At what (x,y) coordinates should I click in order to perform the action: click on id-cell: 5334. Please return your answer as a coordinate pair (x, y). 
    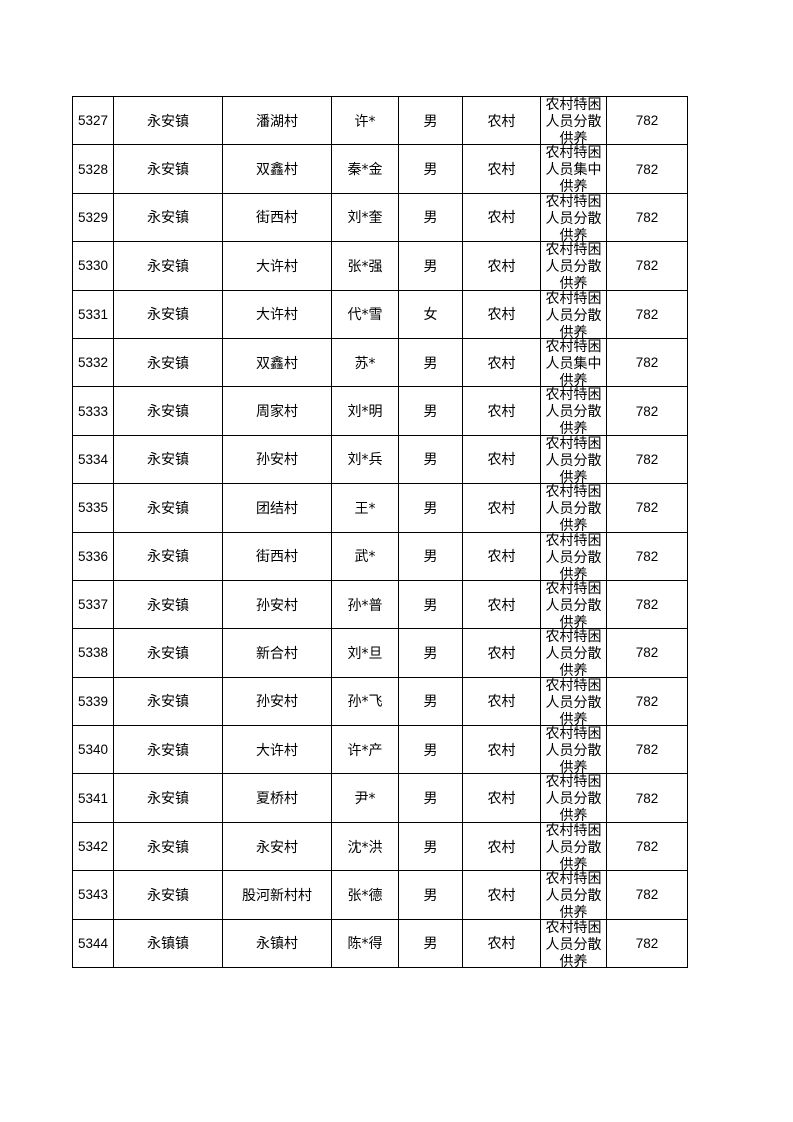
    Looking at the image, I should click on (93, 459).